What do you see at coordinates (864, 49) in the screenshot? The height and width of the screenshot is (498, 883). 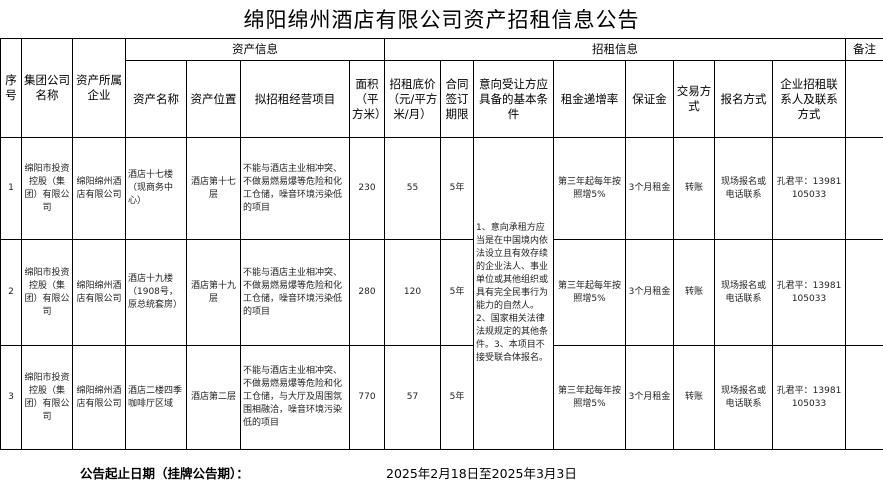 I see `header-remark: 备注` at bounding box center [864, 49].